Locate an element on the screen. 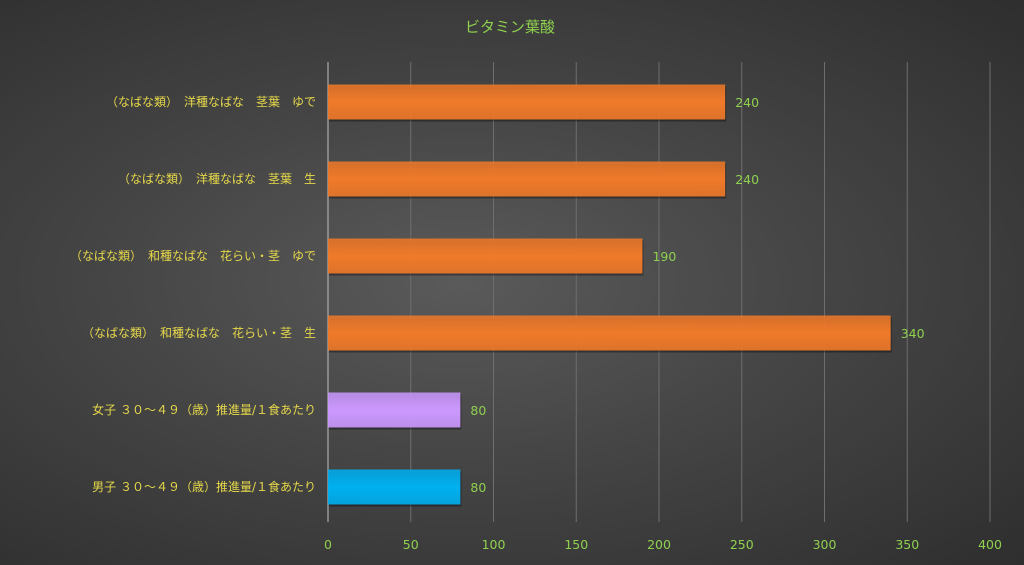 This screenshot has width=1024, height=565. x-axis-ticks: 0 50 100 150 200 250 300 350 400 is located at coordinates (663, 544).